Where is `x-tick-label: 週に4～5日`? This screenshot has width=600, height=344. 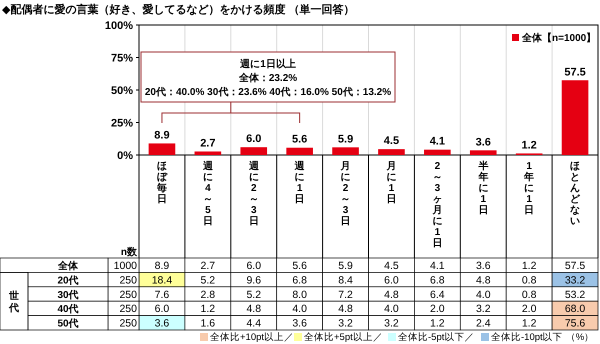 x-tick-label: 週に4～5日 is located at coordinates (208, 193).